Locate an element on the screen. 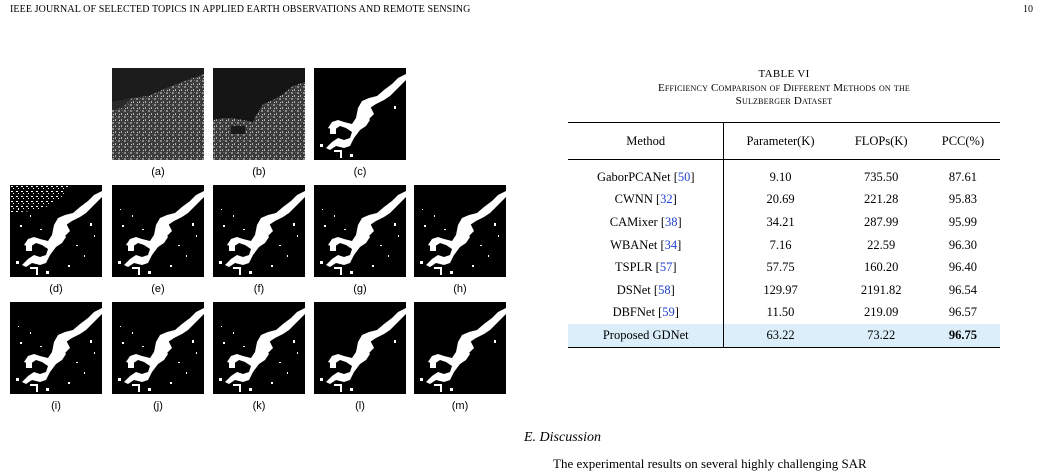 The width and height of the screenshot is (1041, 472). citation-link: 34 is located at coordinates (671, 244).